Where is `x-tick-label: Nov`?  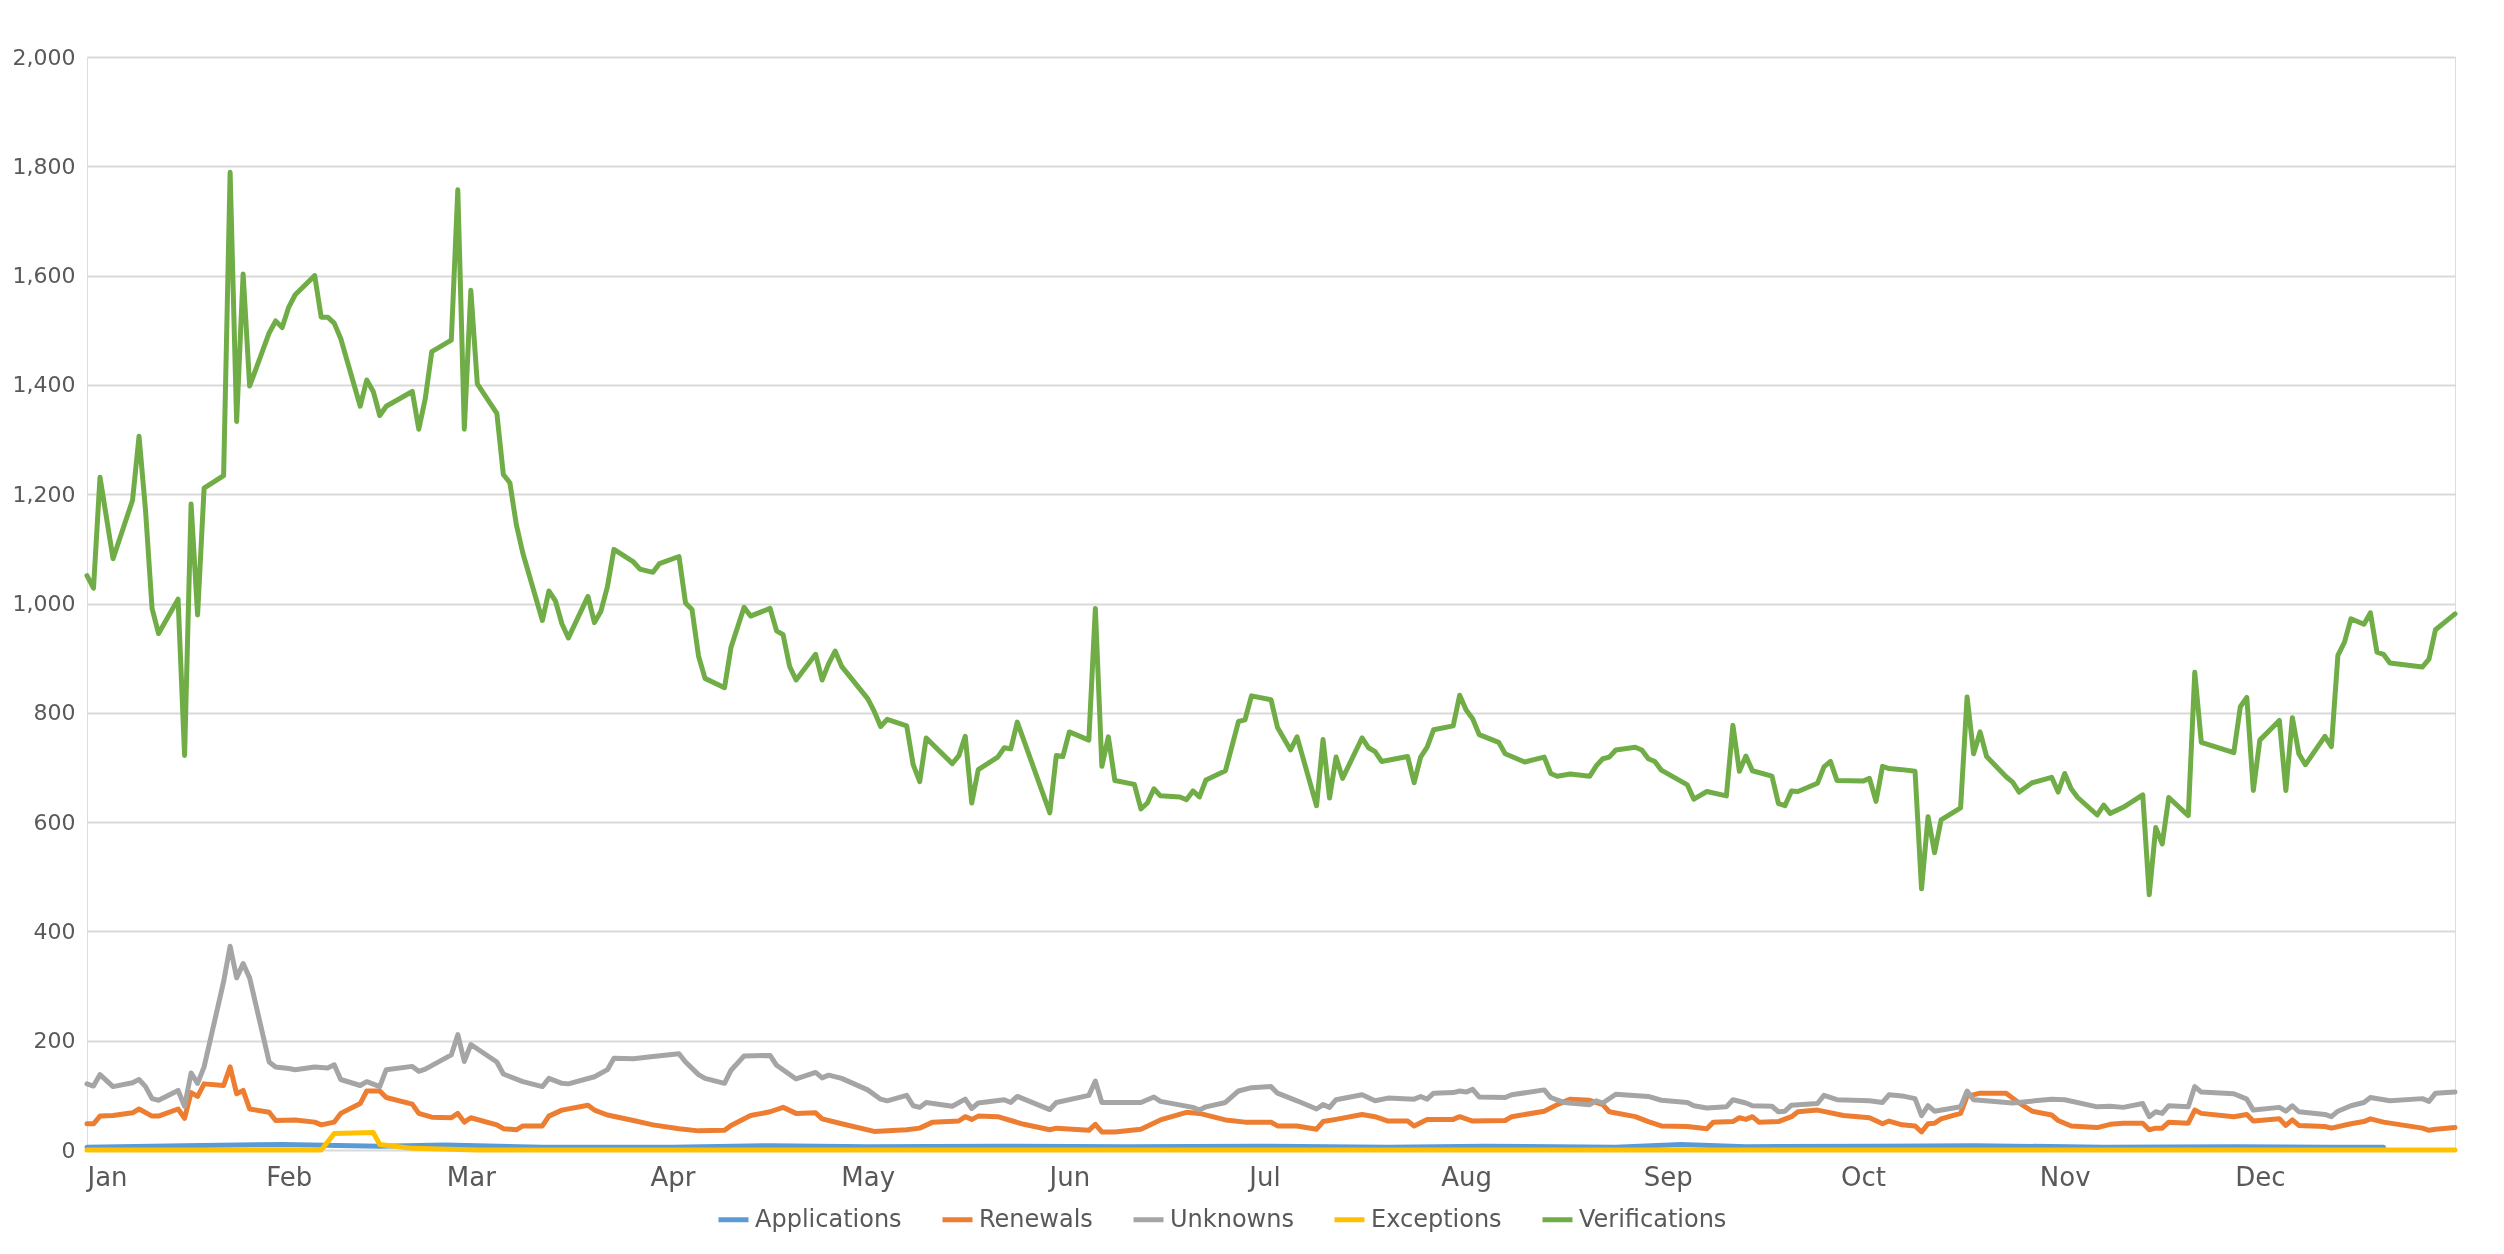 x-tick-label: Nov is located at coordinates (2065, 1176).